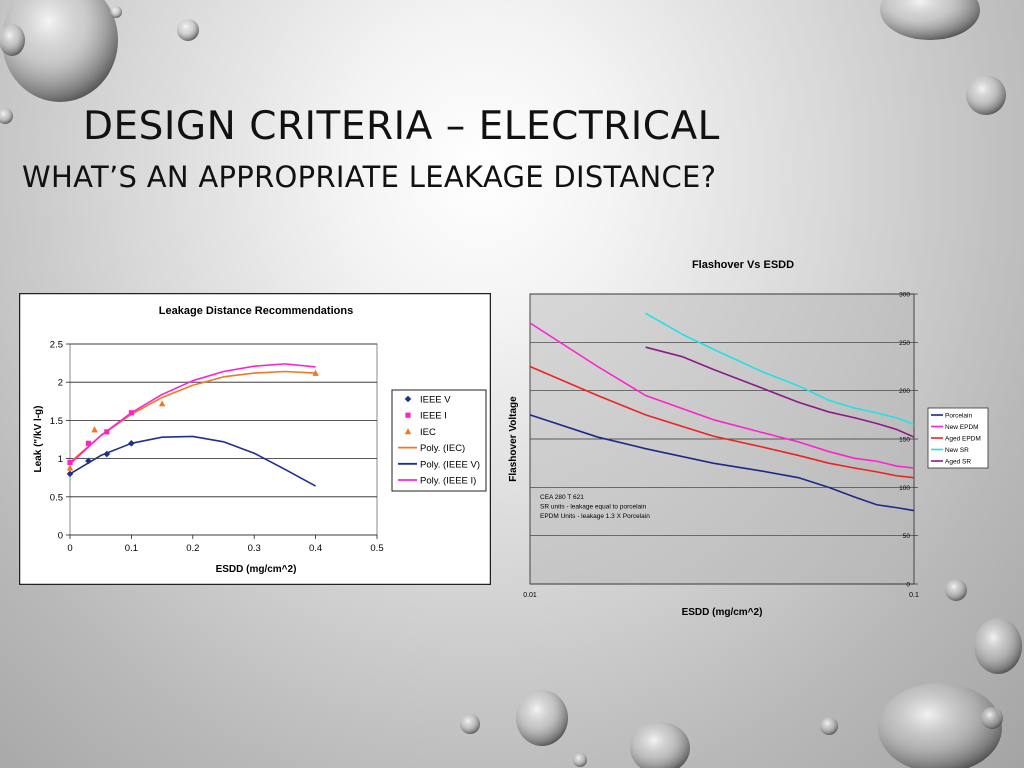 The width and height of the screenshot is (1024, 768). Describe the element at coordinates (513, 439) in the screenshot. I see `y-axis-label: Flashover Voltage` at that location.